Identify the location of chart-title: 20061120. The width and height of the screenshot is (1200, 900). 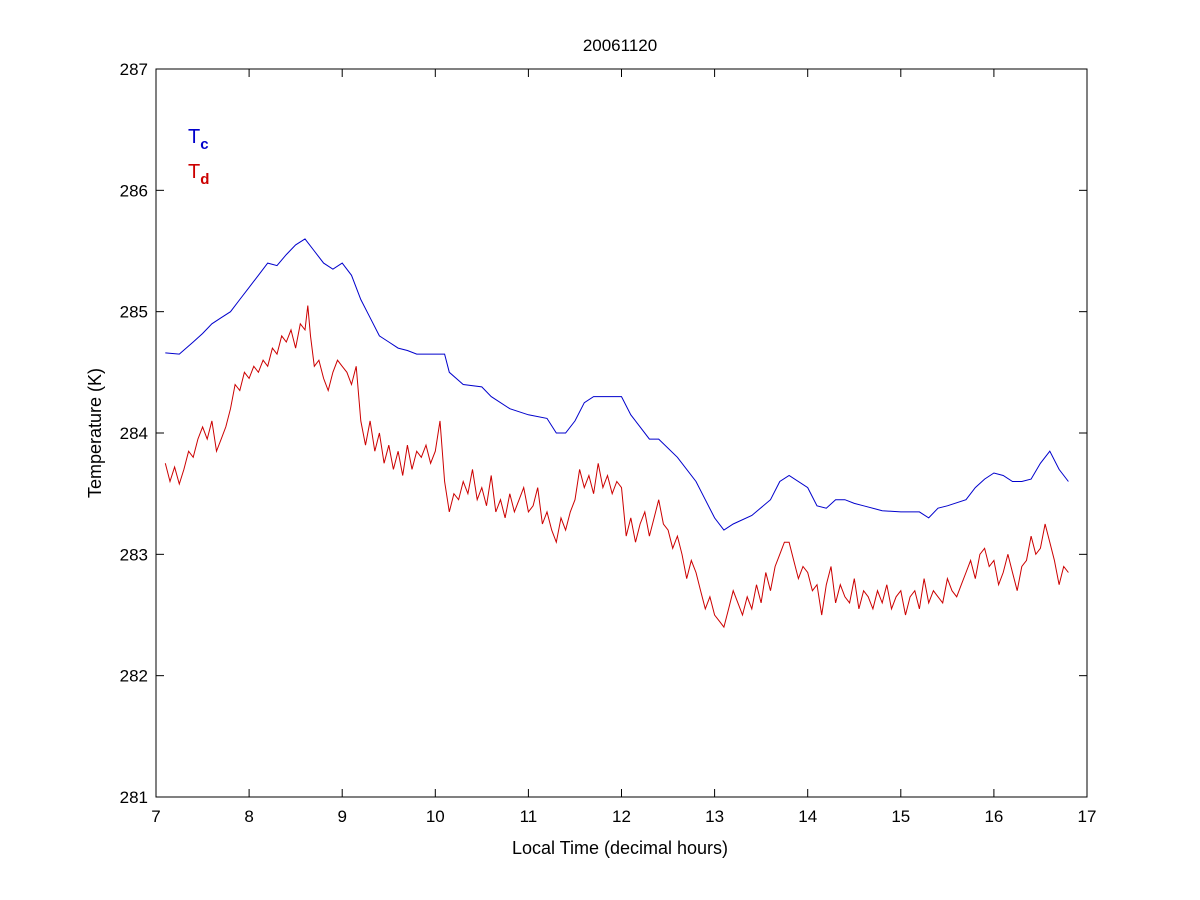
(620, 45).